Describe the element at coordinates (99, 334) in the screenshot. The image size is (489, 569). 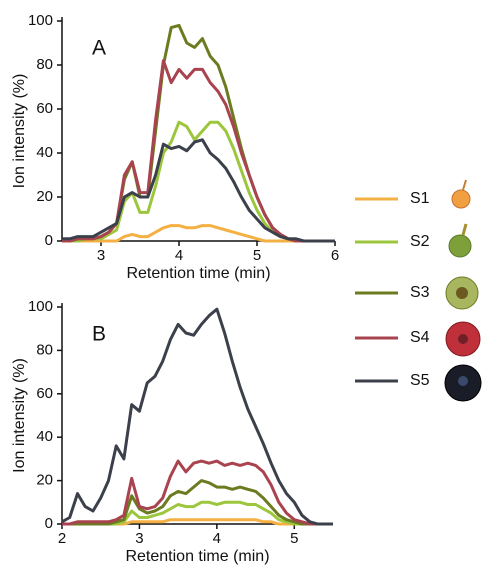
I see `panel-label: B` at that location.